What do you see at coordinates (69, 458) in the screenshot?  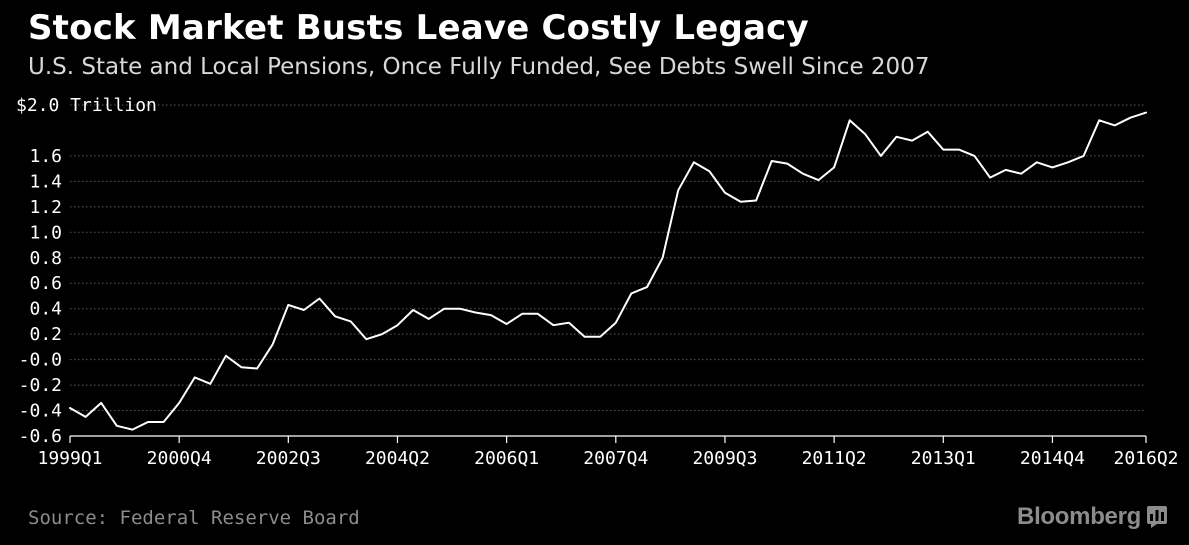 I see `x-tick-label: 1999Q1` at bounding box center [69, 458].